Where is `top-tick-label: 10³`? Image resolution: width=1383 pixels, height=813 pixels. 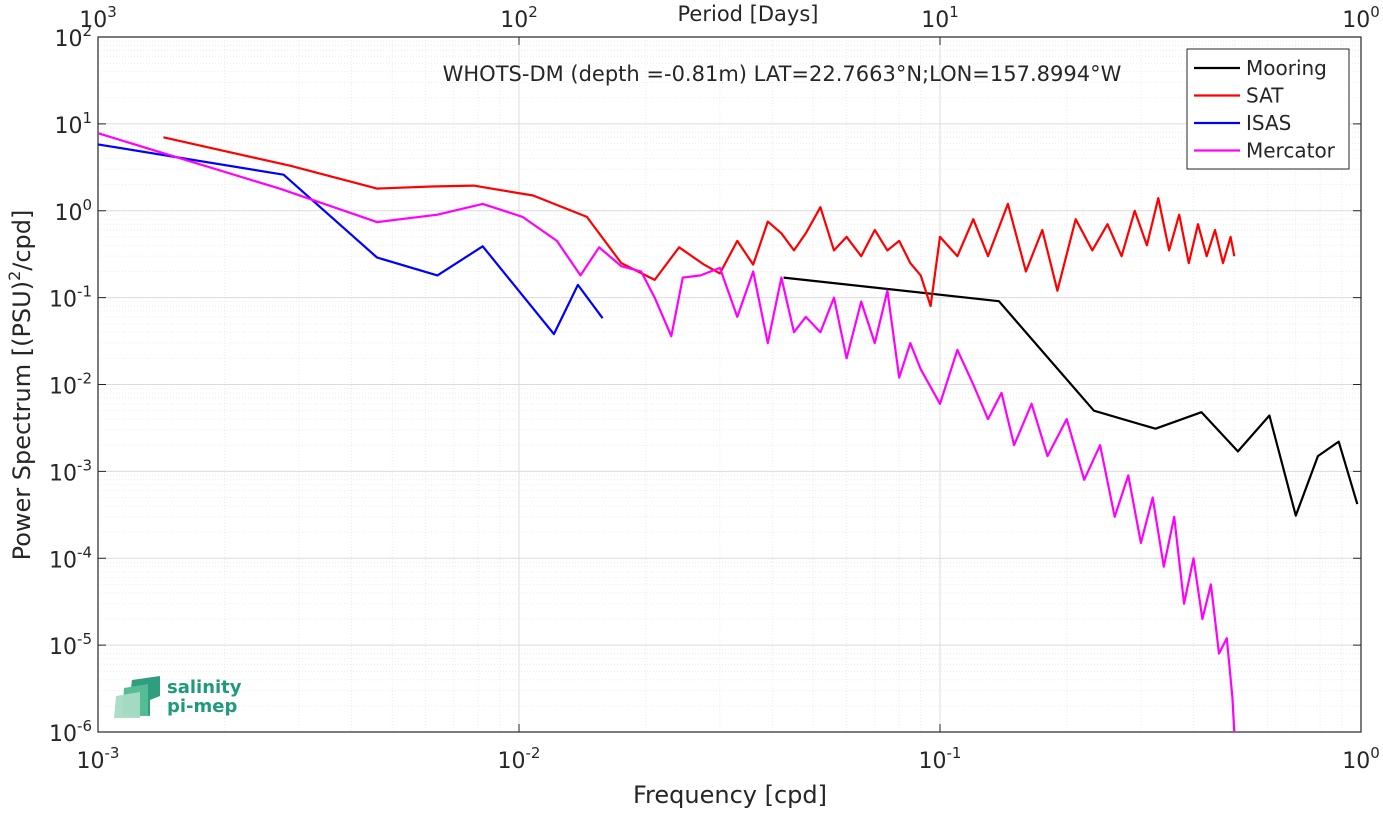 top-tick-label: 10³ is located at coordinates (98, 18).